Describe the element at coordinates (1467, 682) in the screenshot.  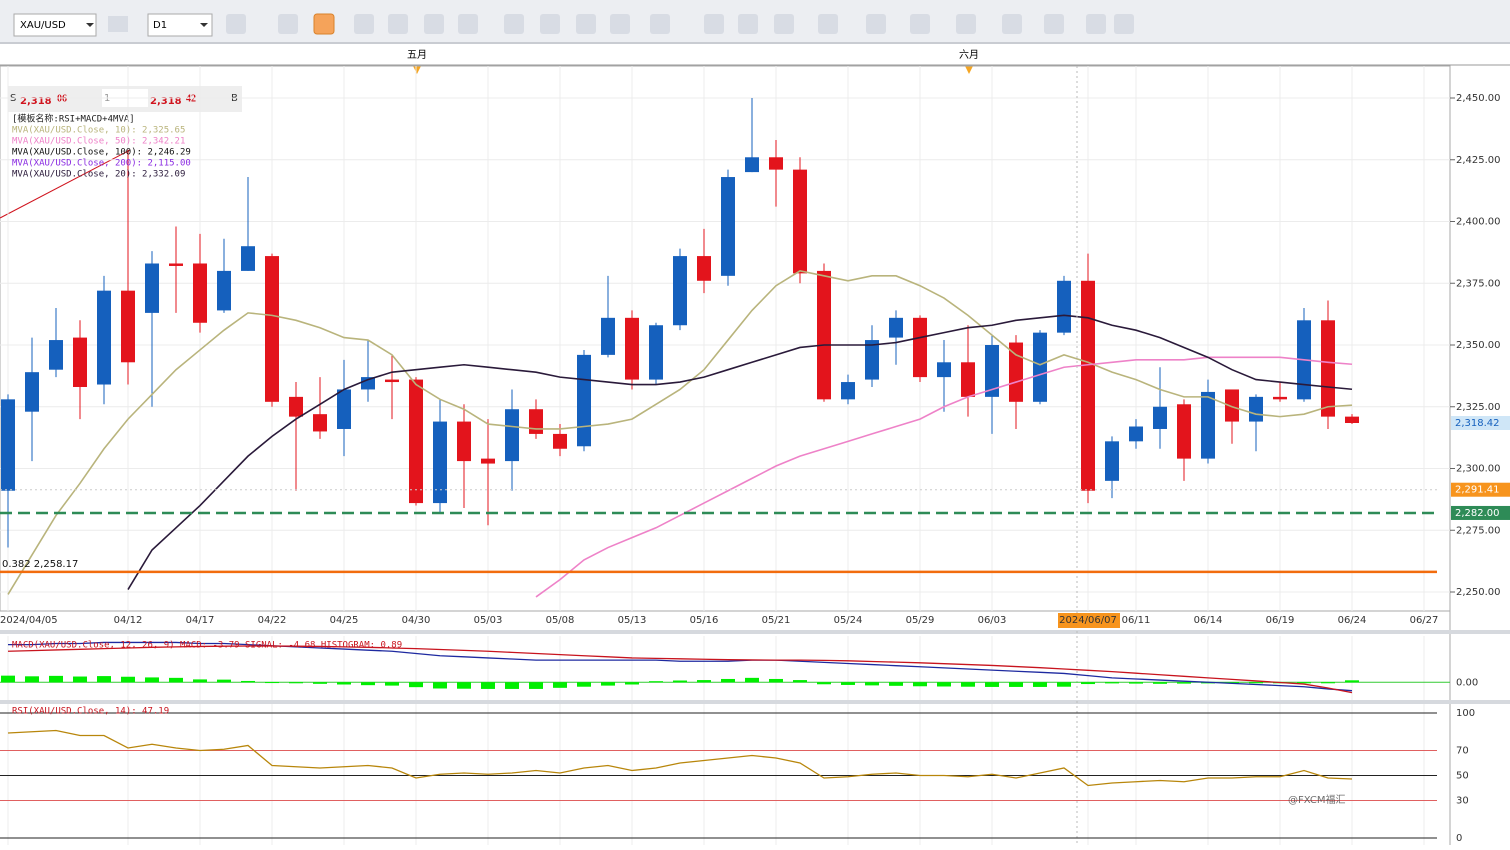
I see `y-tick-label: 0.00` at that location.